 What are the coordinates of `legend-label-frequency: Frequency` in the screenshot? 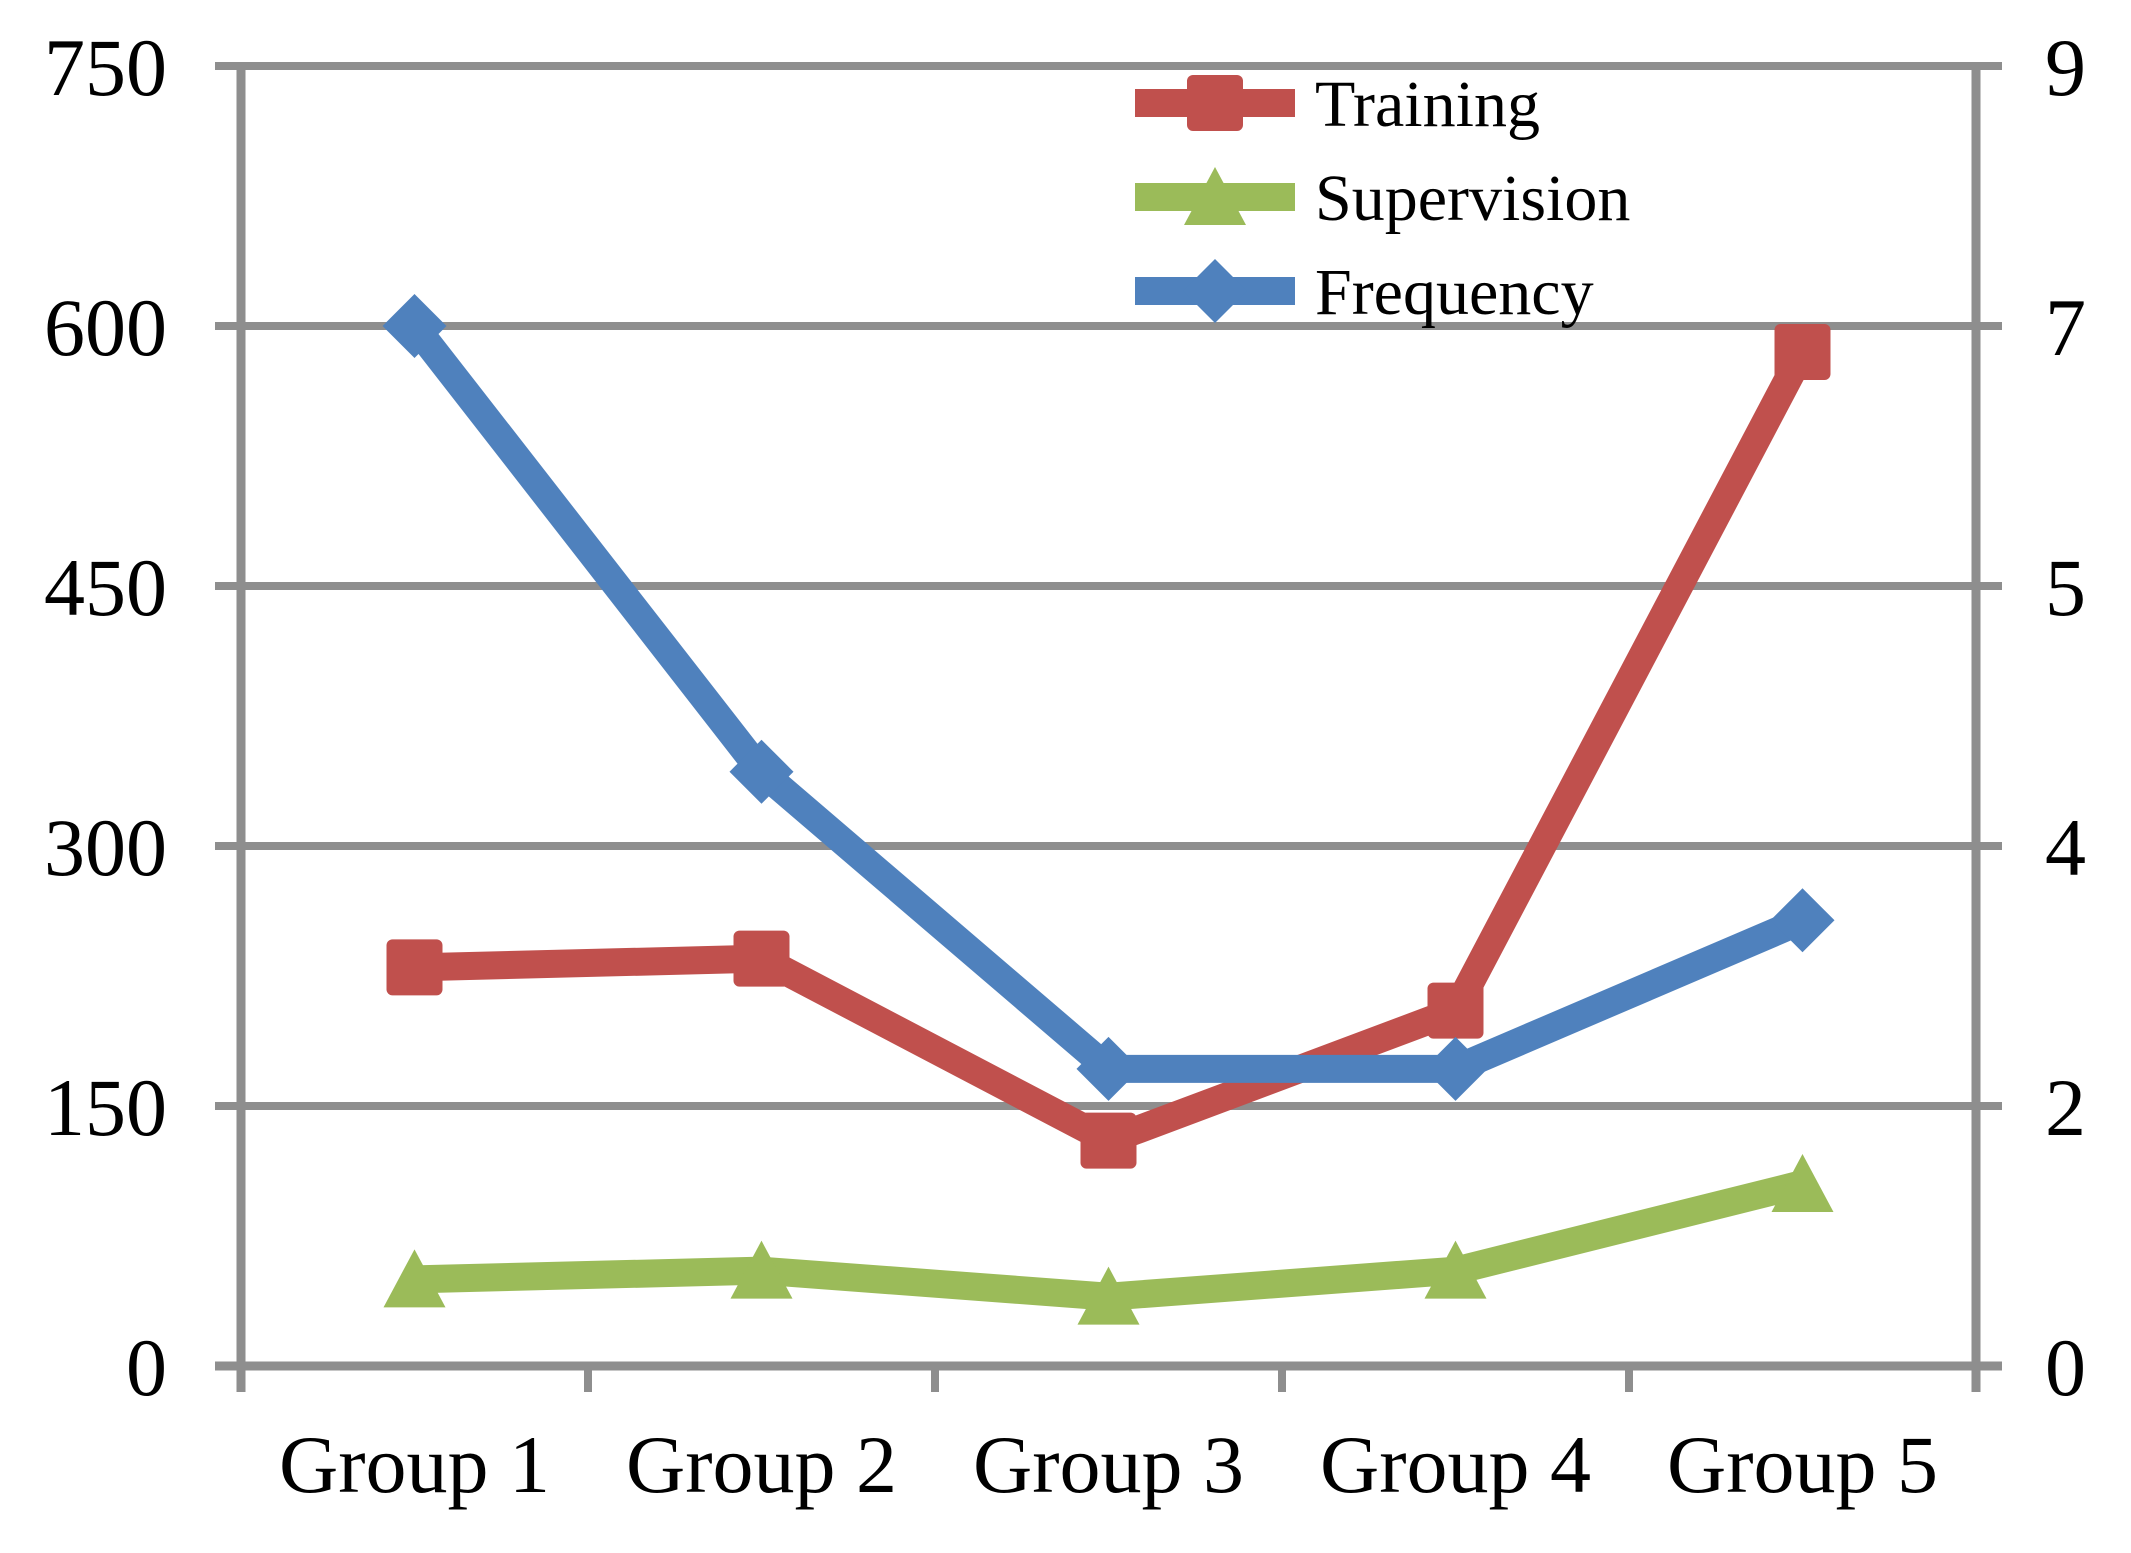 It's located at (1454, 292).